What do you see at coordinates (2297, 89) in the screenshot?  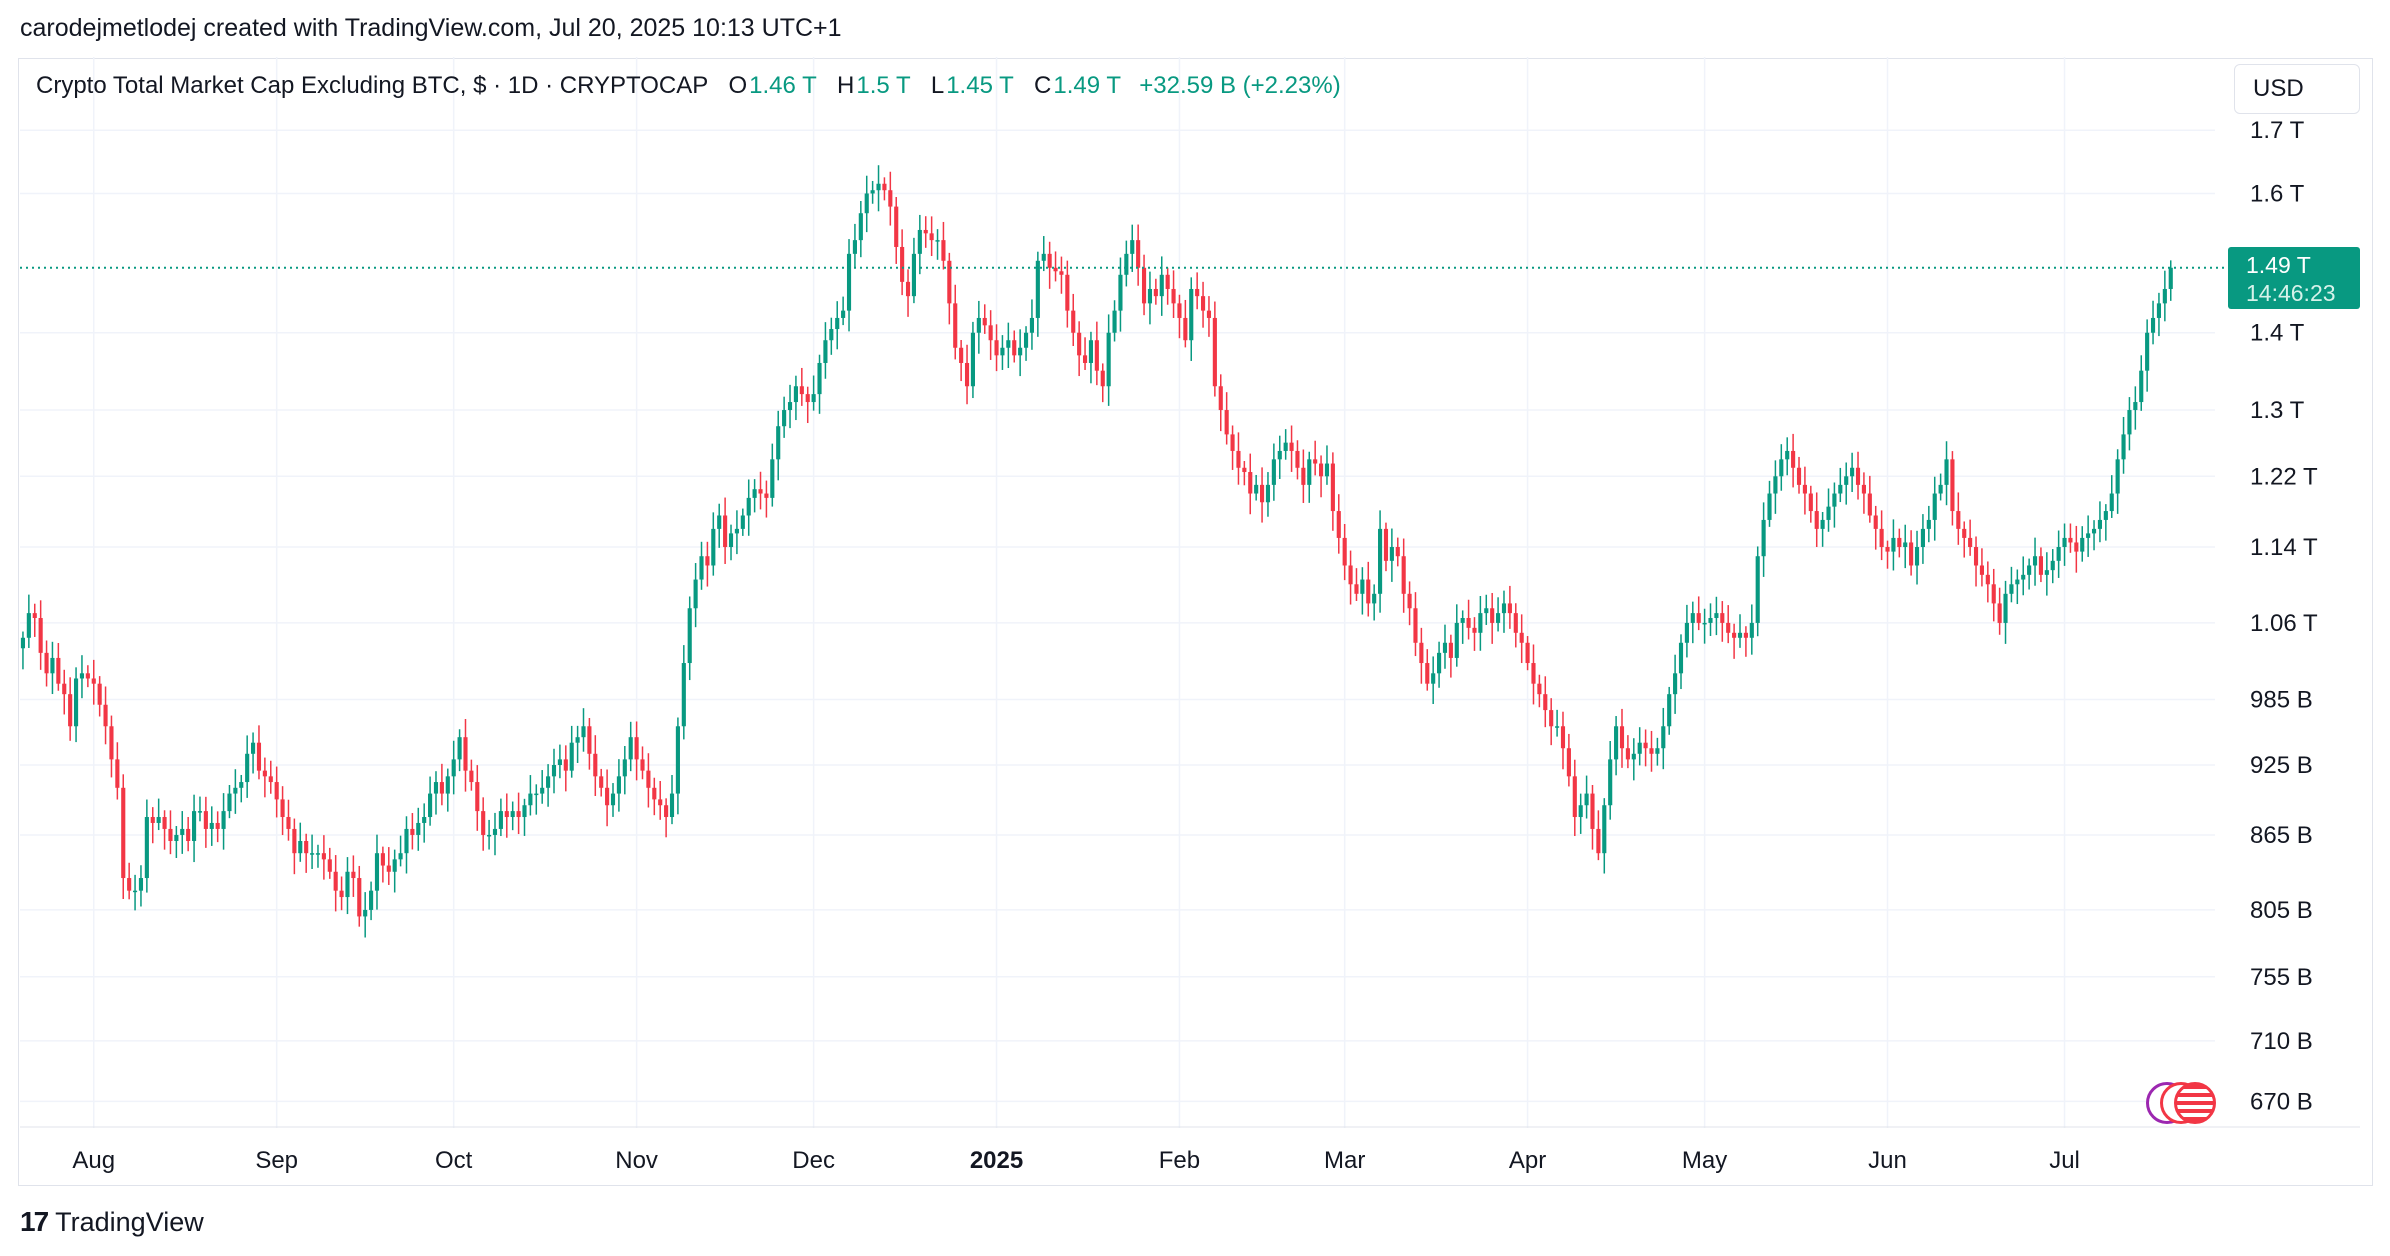 I see `currency-selector: USD` at bounding box center [2297, 89].